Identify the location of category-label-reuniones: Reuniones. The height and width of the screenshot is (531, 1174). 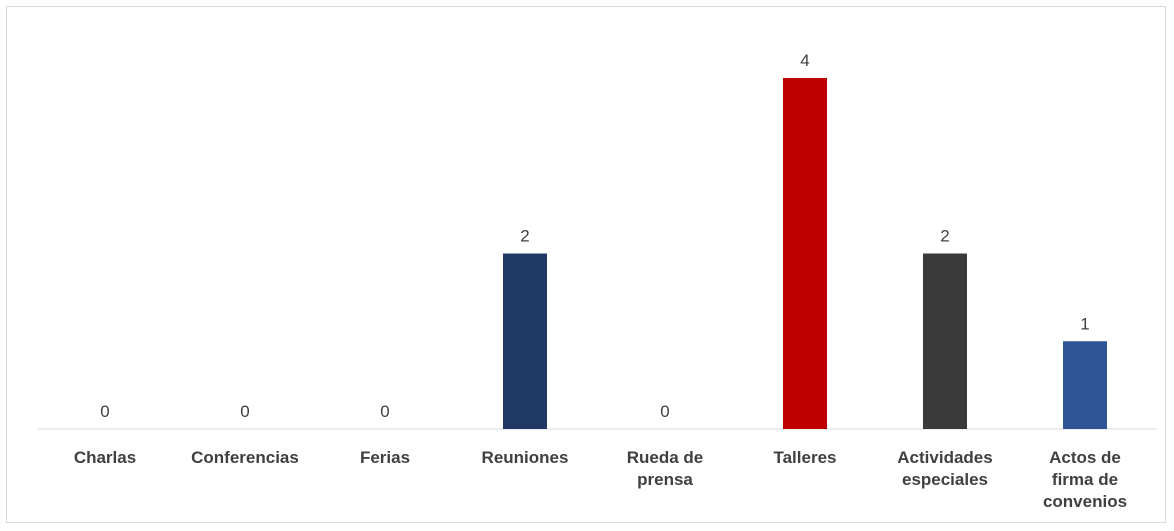
(525, 457).